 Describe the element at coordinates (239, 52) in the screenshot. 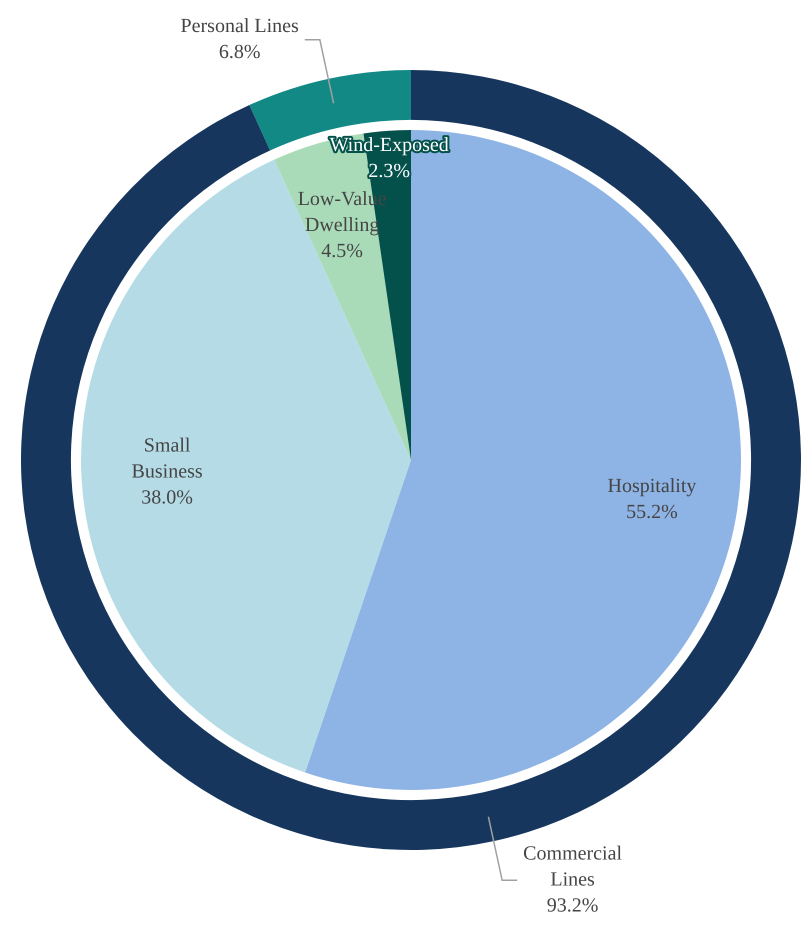

I see `data-label: 6.8%` at that location.